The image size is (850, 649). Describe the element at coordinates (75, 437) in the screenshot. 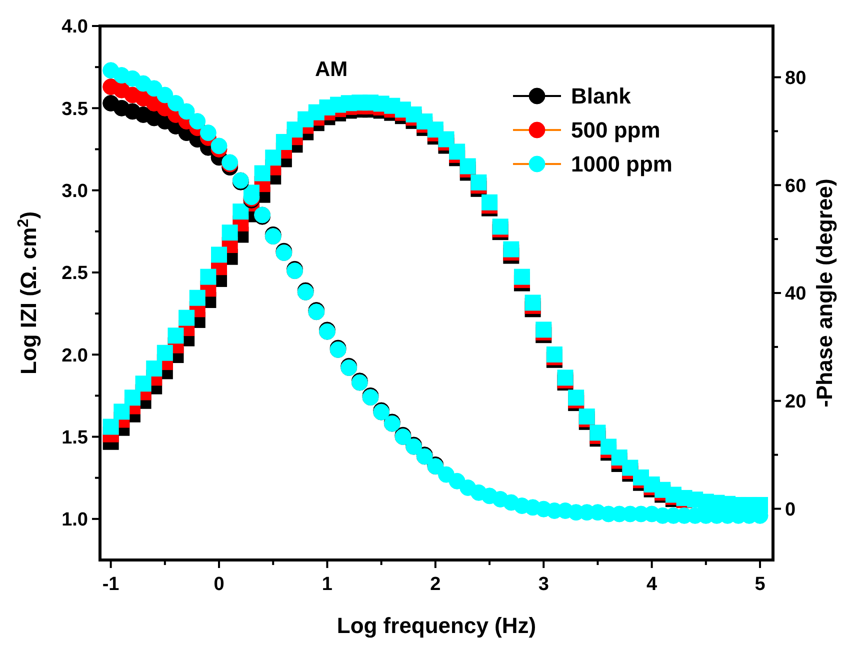

I see `y-tick-label: 1.5` at that location.